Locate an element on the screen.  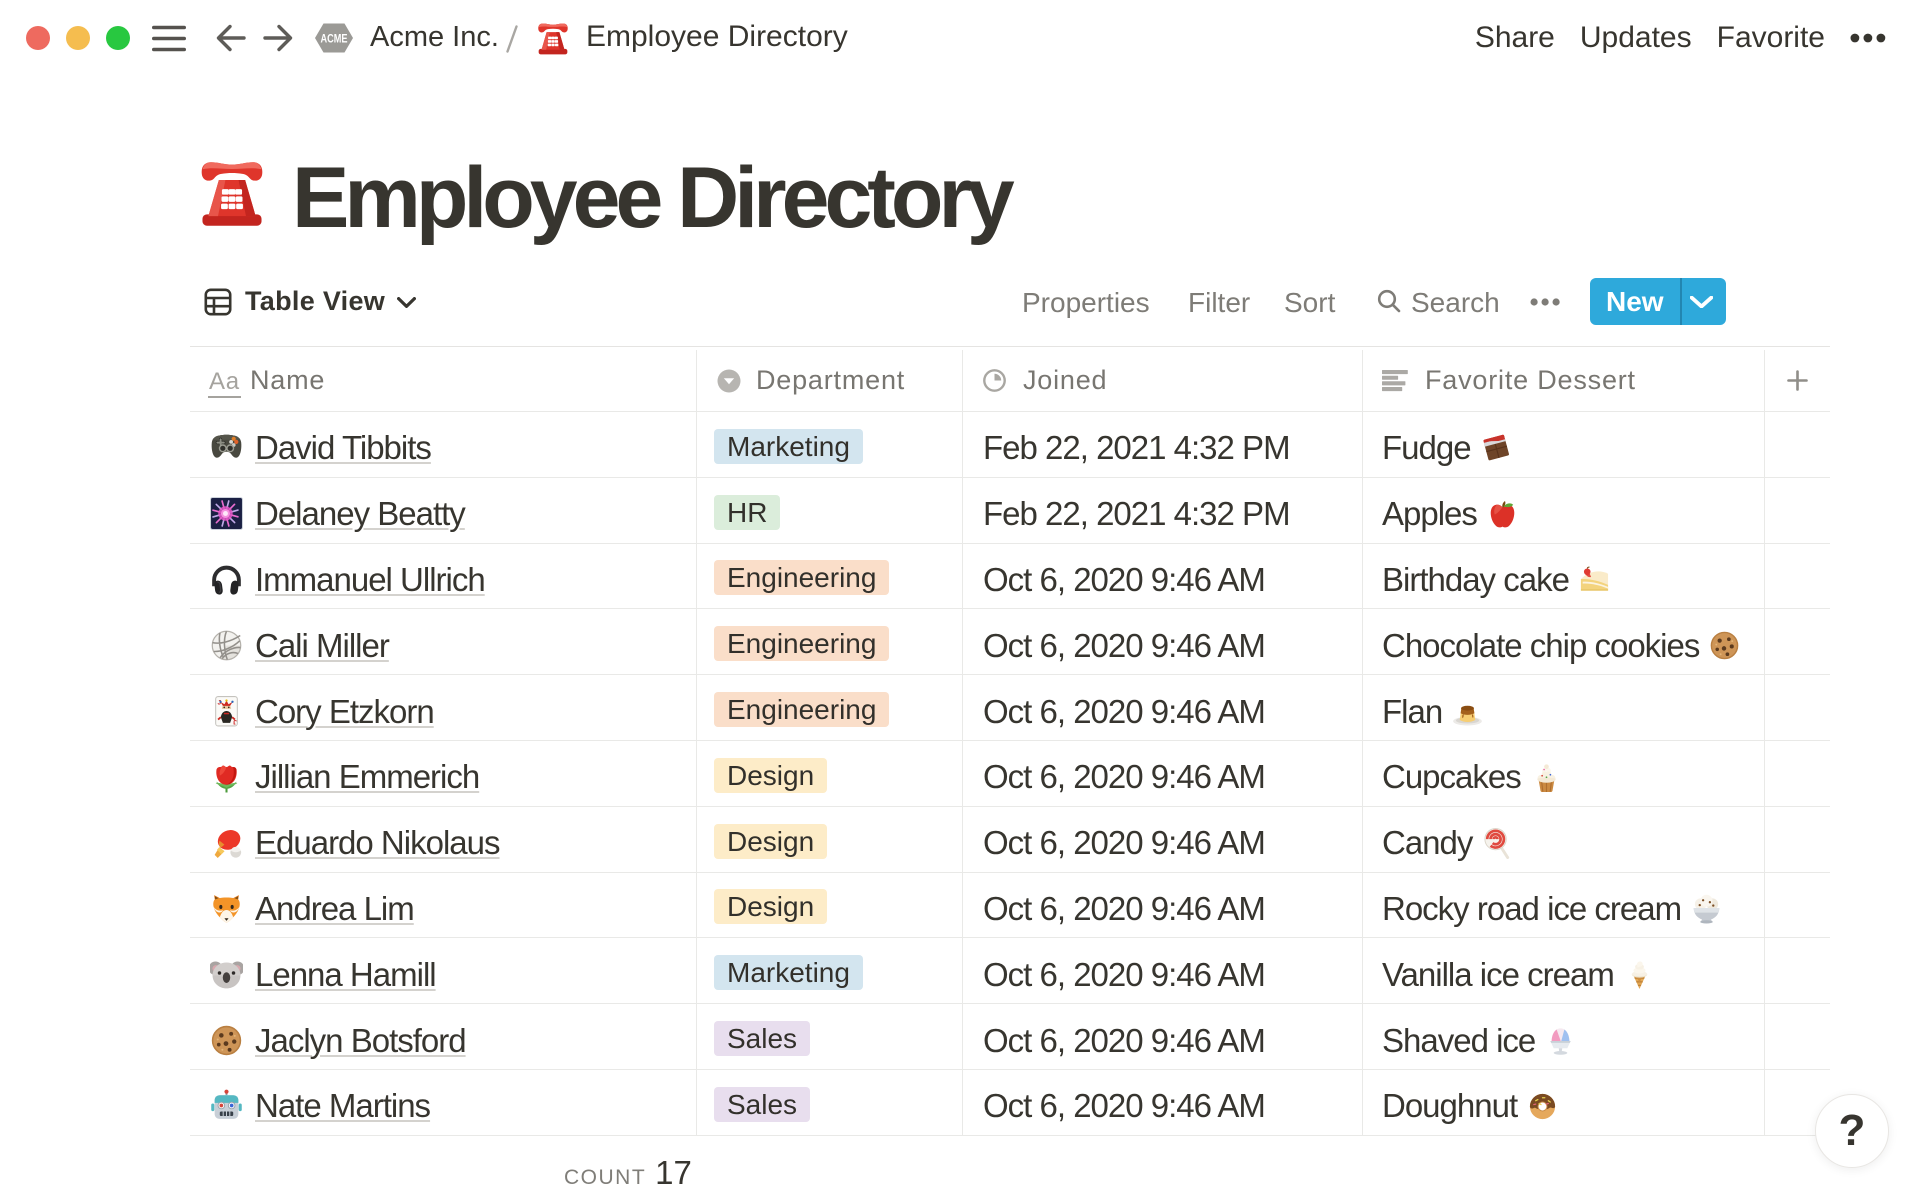
svg-text: J is located at coordinates (235, 721).